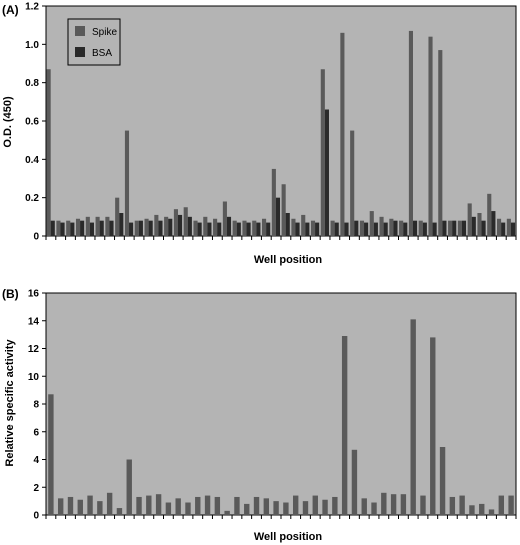 This screenshot has width=520, height=545. I want to click on ytick-label-a-2: 0.4, so click(32, 160).